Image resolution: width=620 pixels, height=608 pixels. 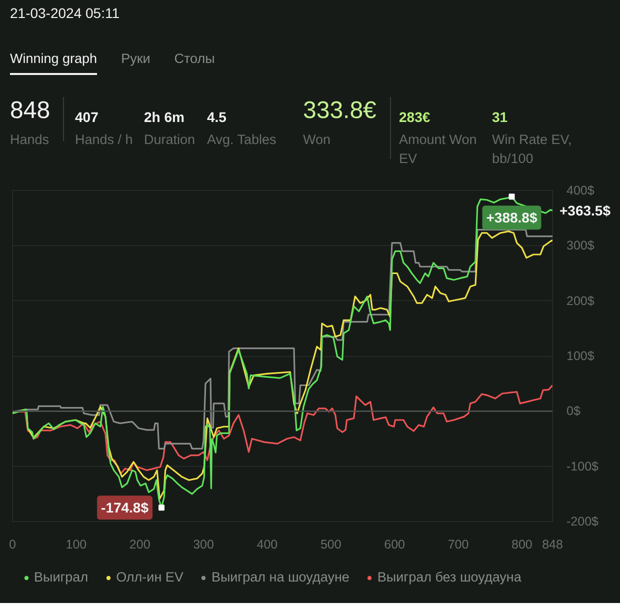 I want to click on text: Winning graph, so click(x=54, y=62).